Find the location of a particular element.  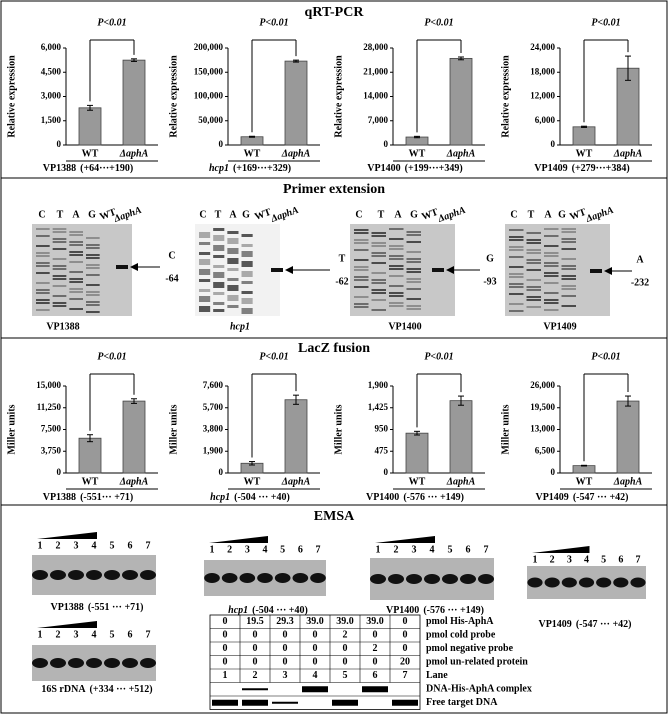

gene-name: VP1409 is located at coordinates (554, 624).